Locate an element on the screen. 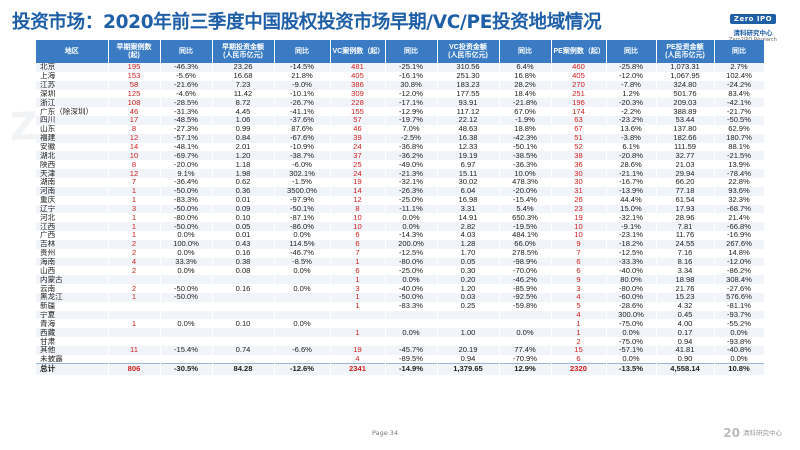 The width and height of the screenshot is (800, 450). value-cell: -48.5% is located at coordinates (186, 120).